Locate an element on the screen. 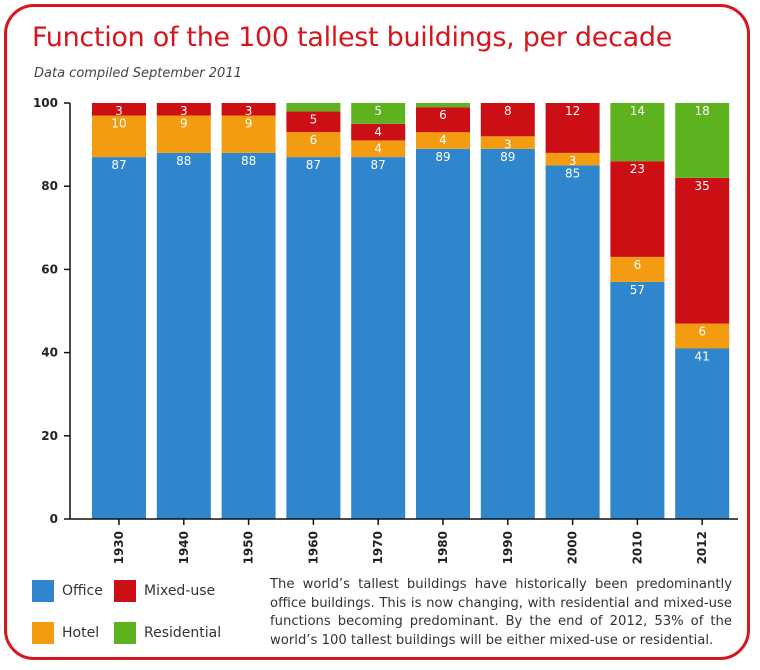  bar-hotel-1970 is located at coordinates (378, 148).